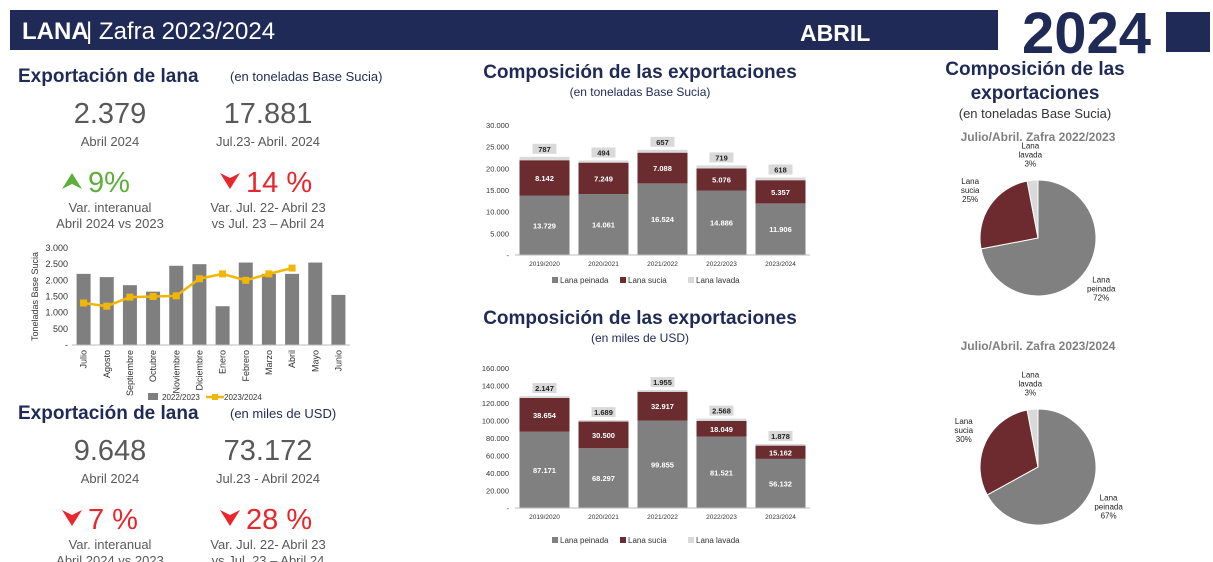 This screenshot has height=562, width=1213. Describe the element at coordinates (662, 264) in the screenshot. I see `x-tick-label: 2021/2022` at that location.